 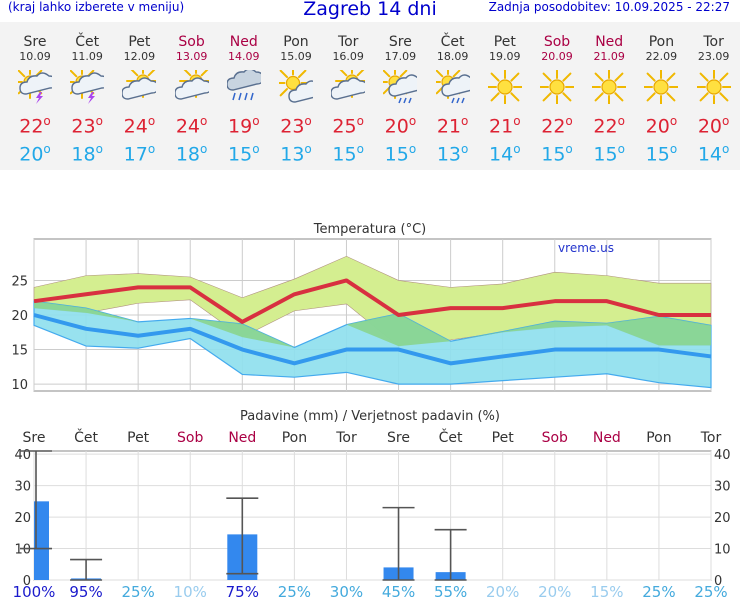 What do you see at coordinates (372, 301) in the screenshot?
I see `max-temperature-line` at bounding box center [372, 301].